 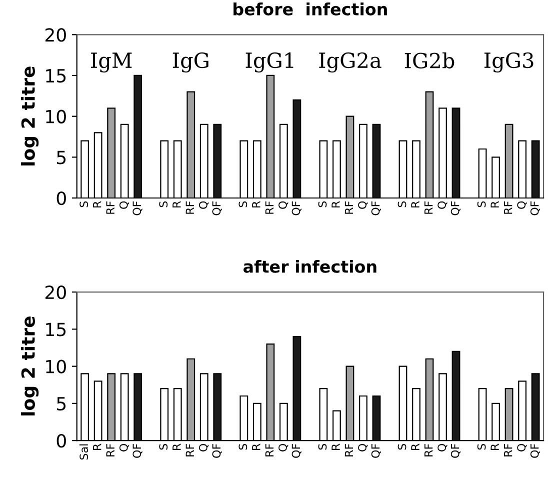 I want to click on annotation: IgG3, so click(x=509, y=62).